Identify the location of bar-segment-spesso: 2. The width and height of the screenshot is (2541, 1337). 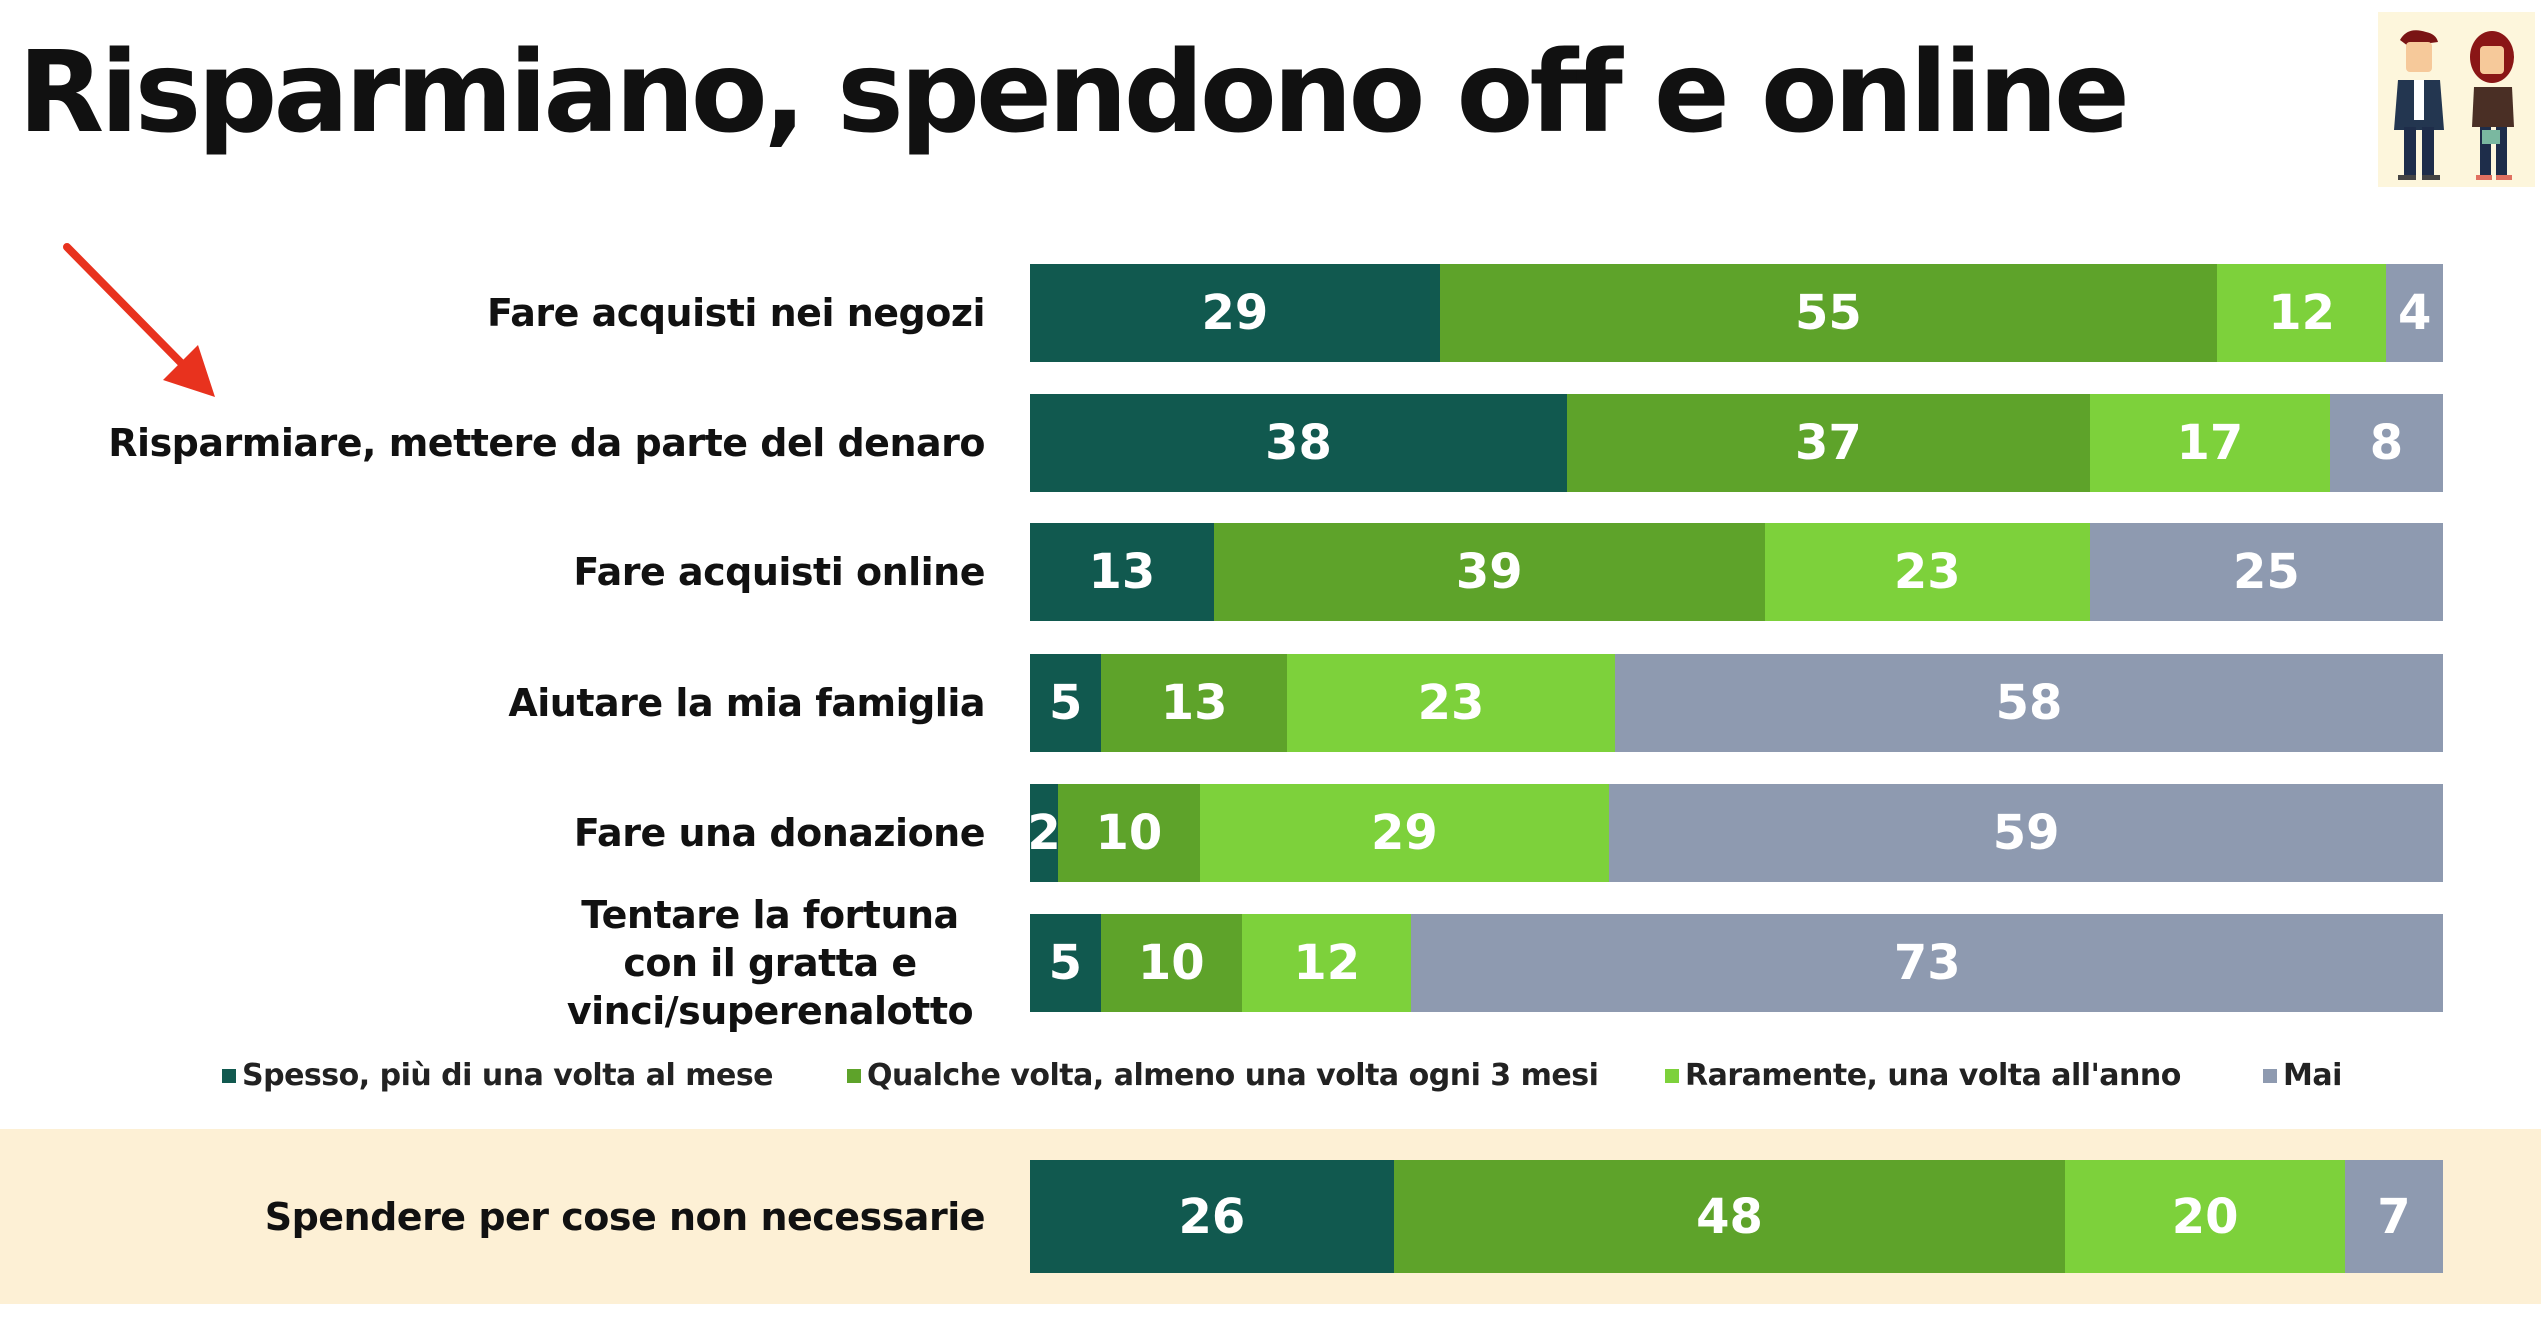
(1044, 833).